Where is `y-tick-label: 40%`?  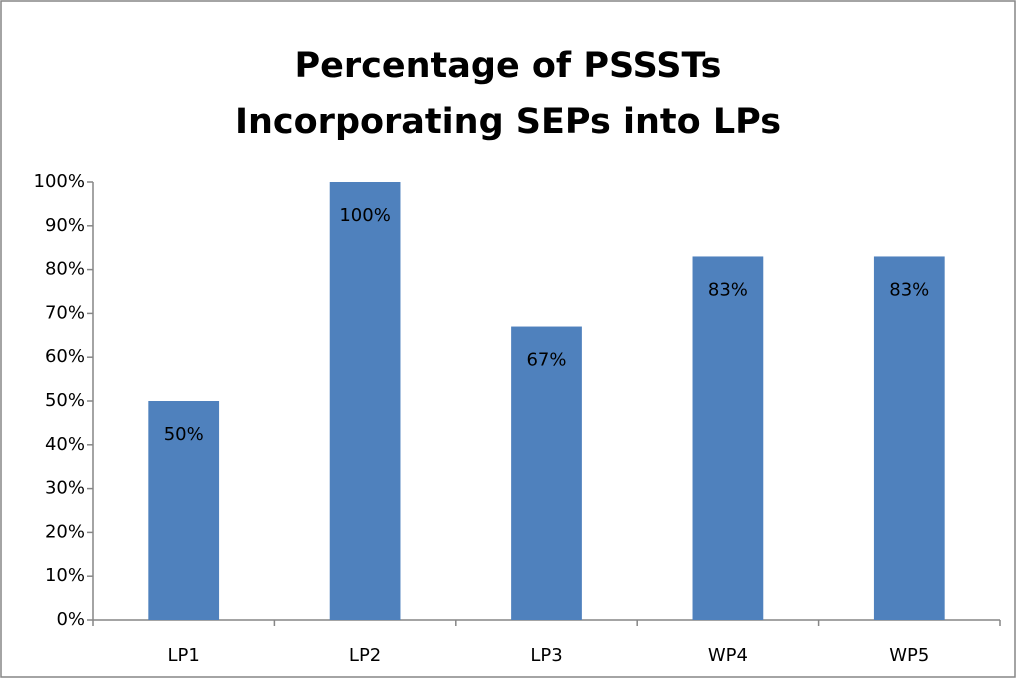 y-tick-label: 40% is located at coordinates (65, 444).